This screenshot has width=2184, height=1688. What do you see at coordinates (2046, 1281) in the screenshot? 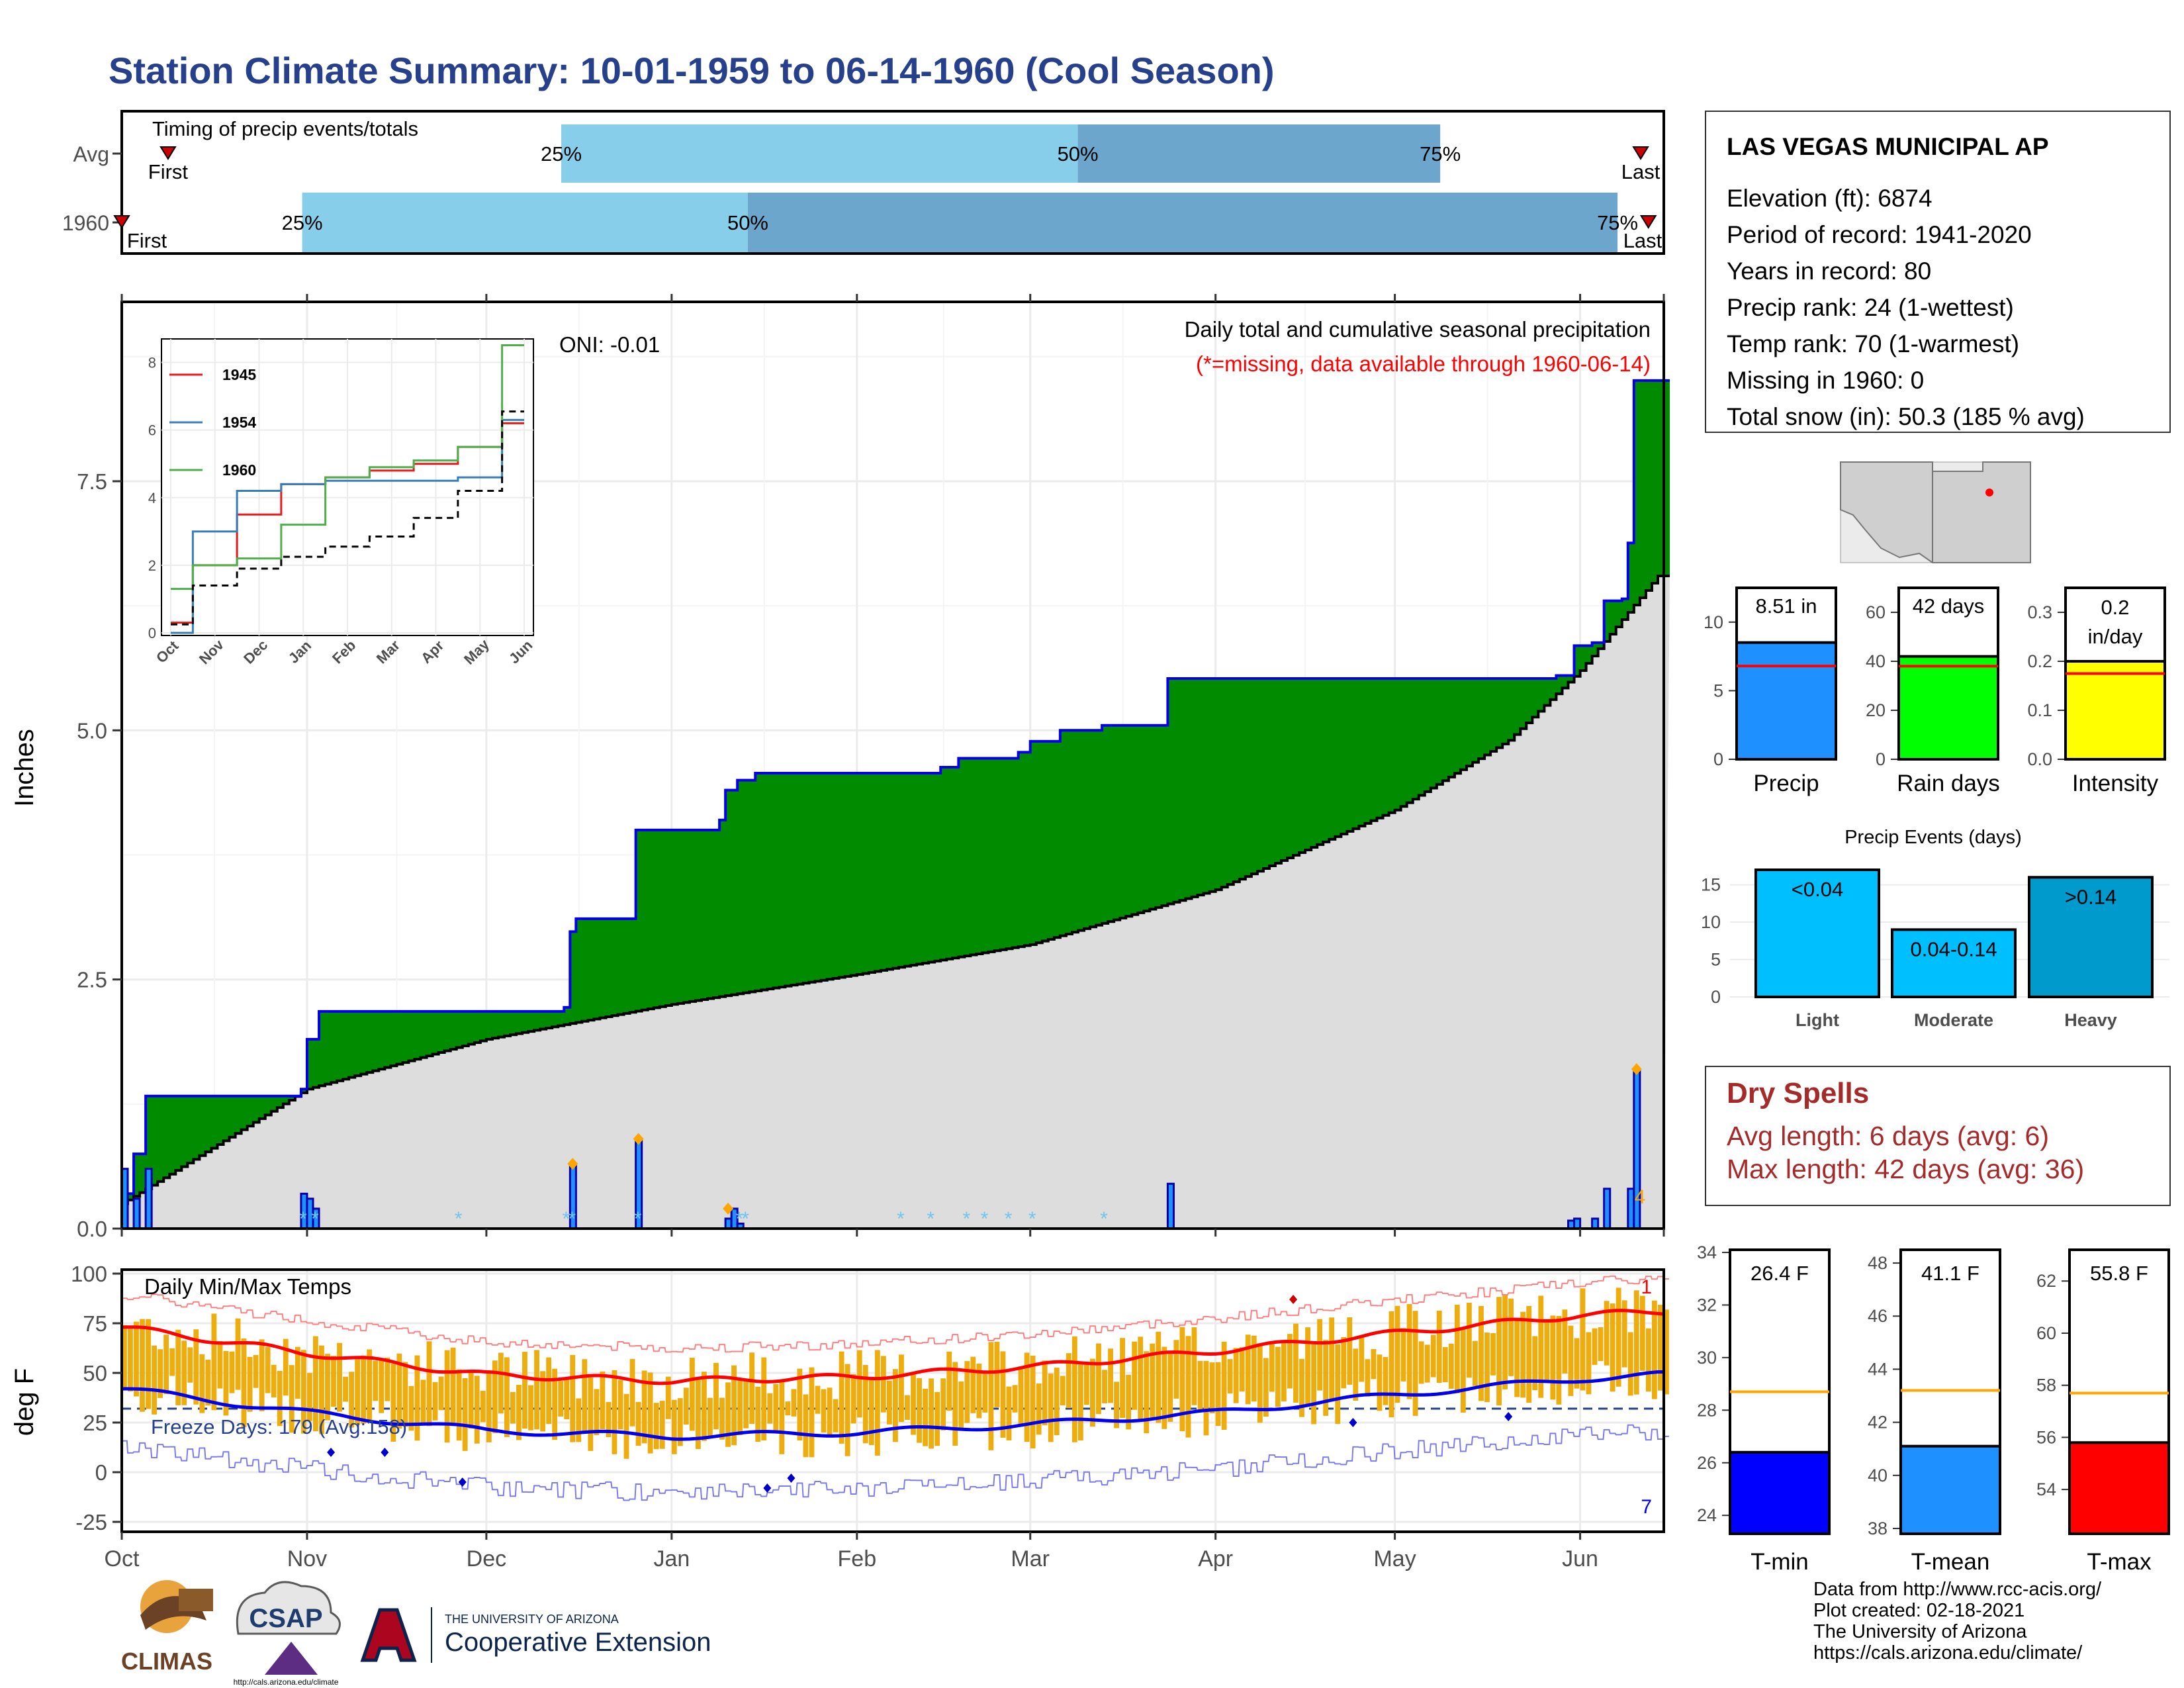
I see `temp-summary-tick-label: 62` at bounding box center [2046, 1281].